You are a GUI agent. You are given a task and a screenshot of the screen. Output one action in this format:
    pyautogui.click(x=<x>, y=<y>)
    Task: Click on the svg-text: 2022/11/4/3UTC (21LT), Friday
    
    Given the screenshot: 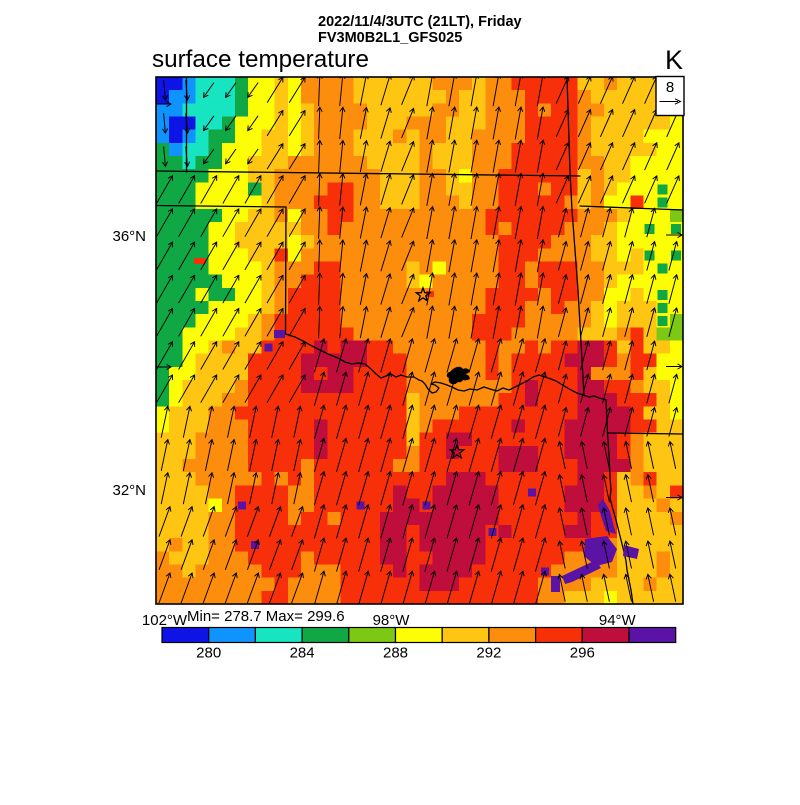 What is the action you would take?
    pyautogui.click(x=420, y=22)
    